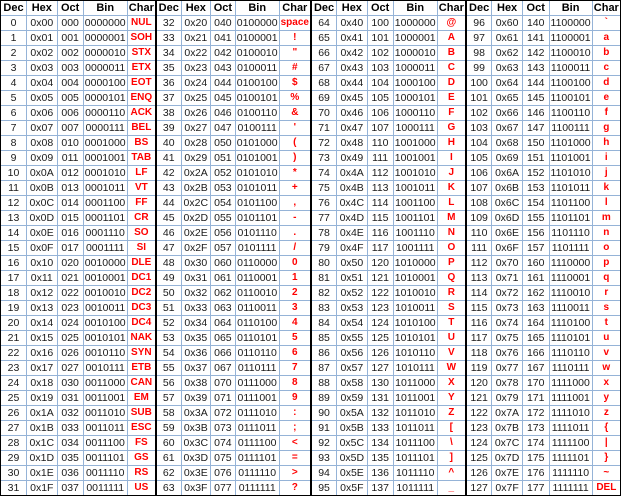  What do you see at coordinates (352, 248) in the screenshot?
I see `cell-hex: 0x4F` at bounding box center [352, 248].